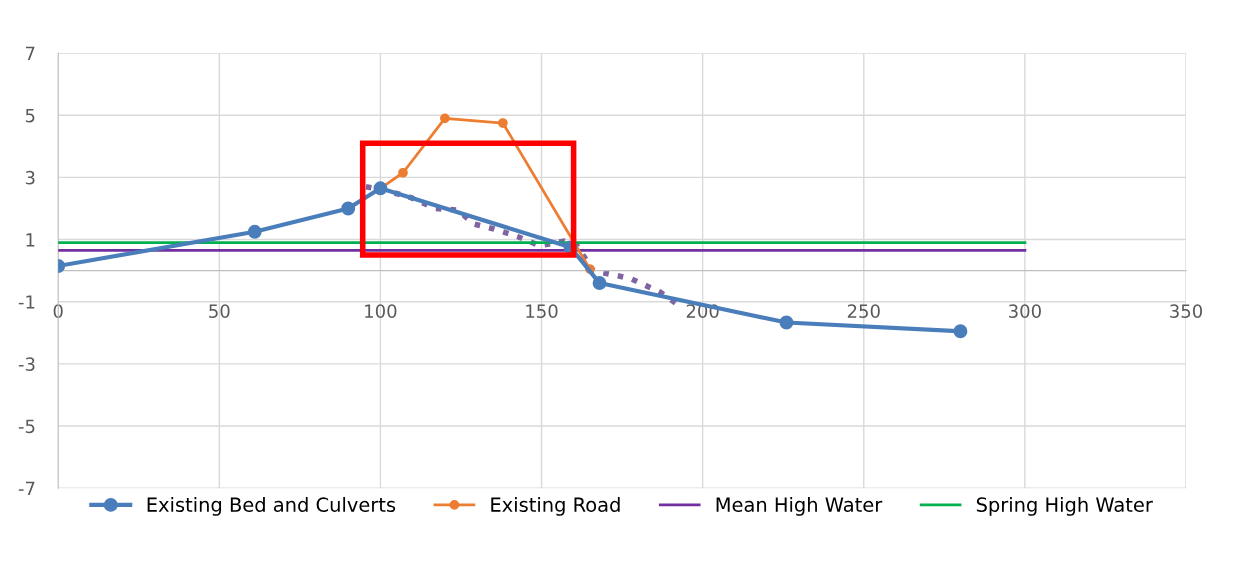 The height and width of the screenshot is (565, 1238). Describe the element at coordinates (799, 506) in the screenshot. I see `legend-label: Mean High Water` at that location.